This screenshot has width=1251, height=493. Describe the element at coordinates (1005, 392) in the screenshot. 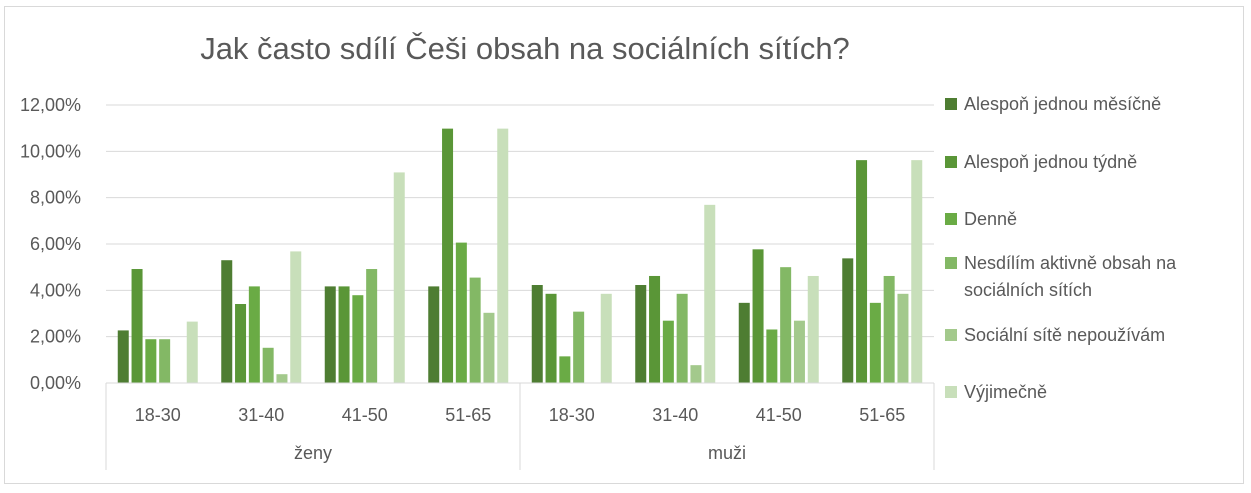

I see `legend-label: Výjimečně` at that location.